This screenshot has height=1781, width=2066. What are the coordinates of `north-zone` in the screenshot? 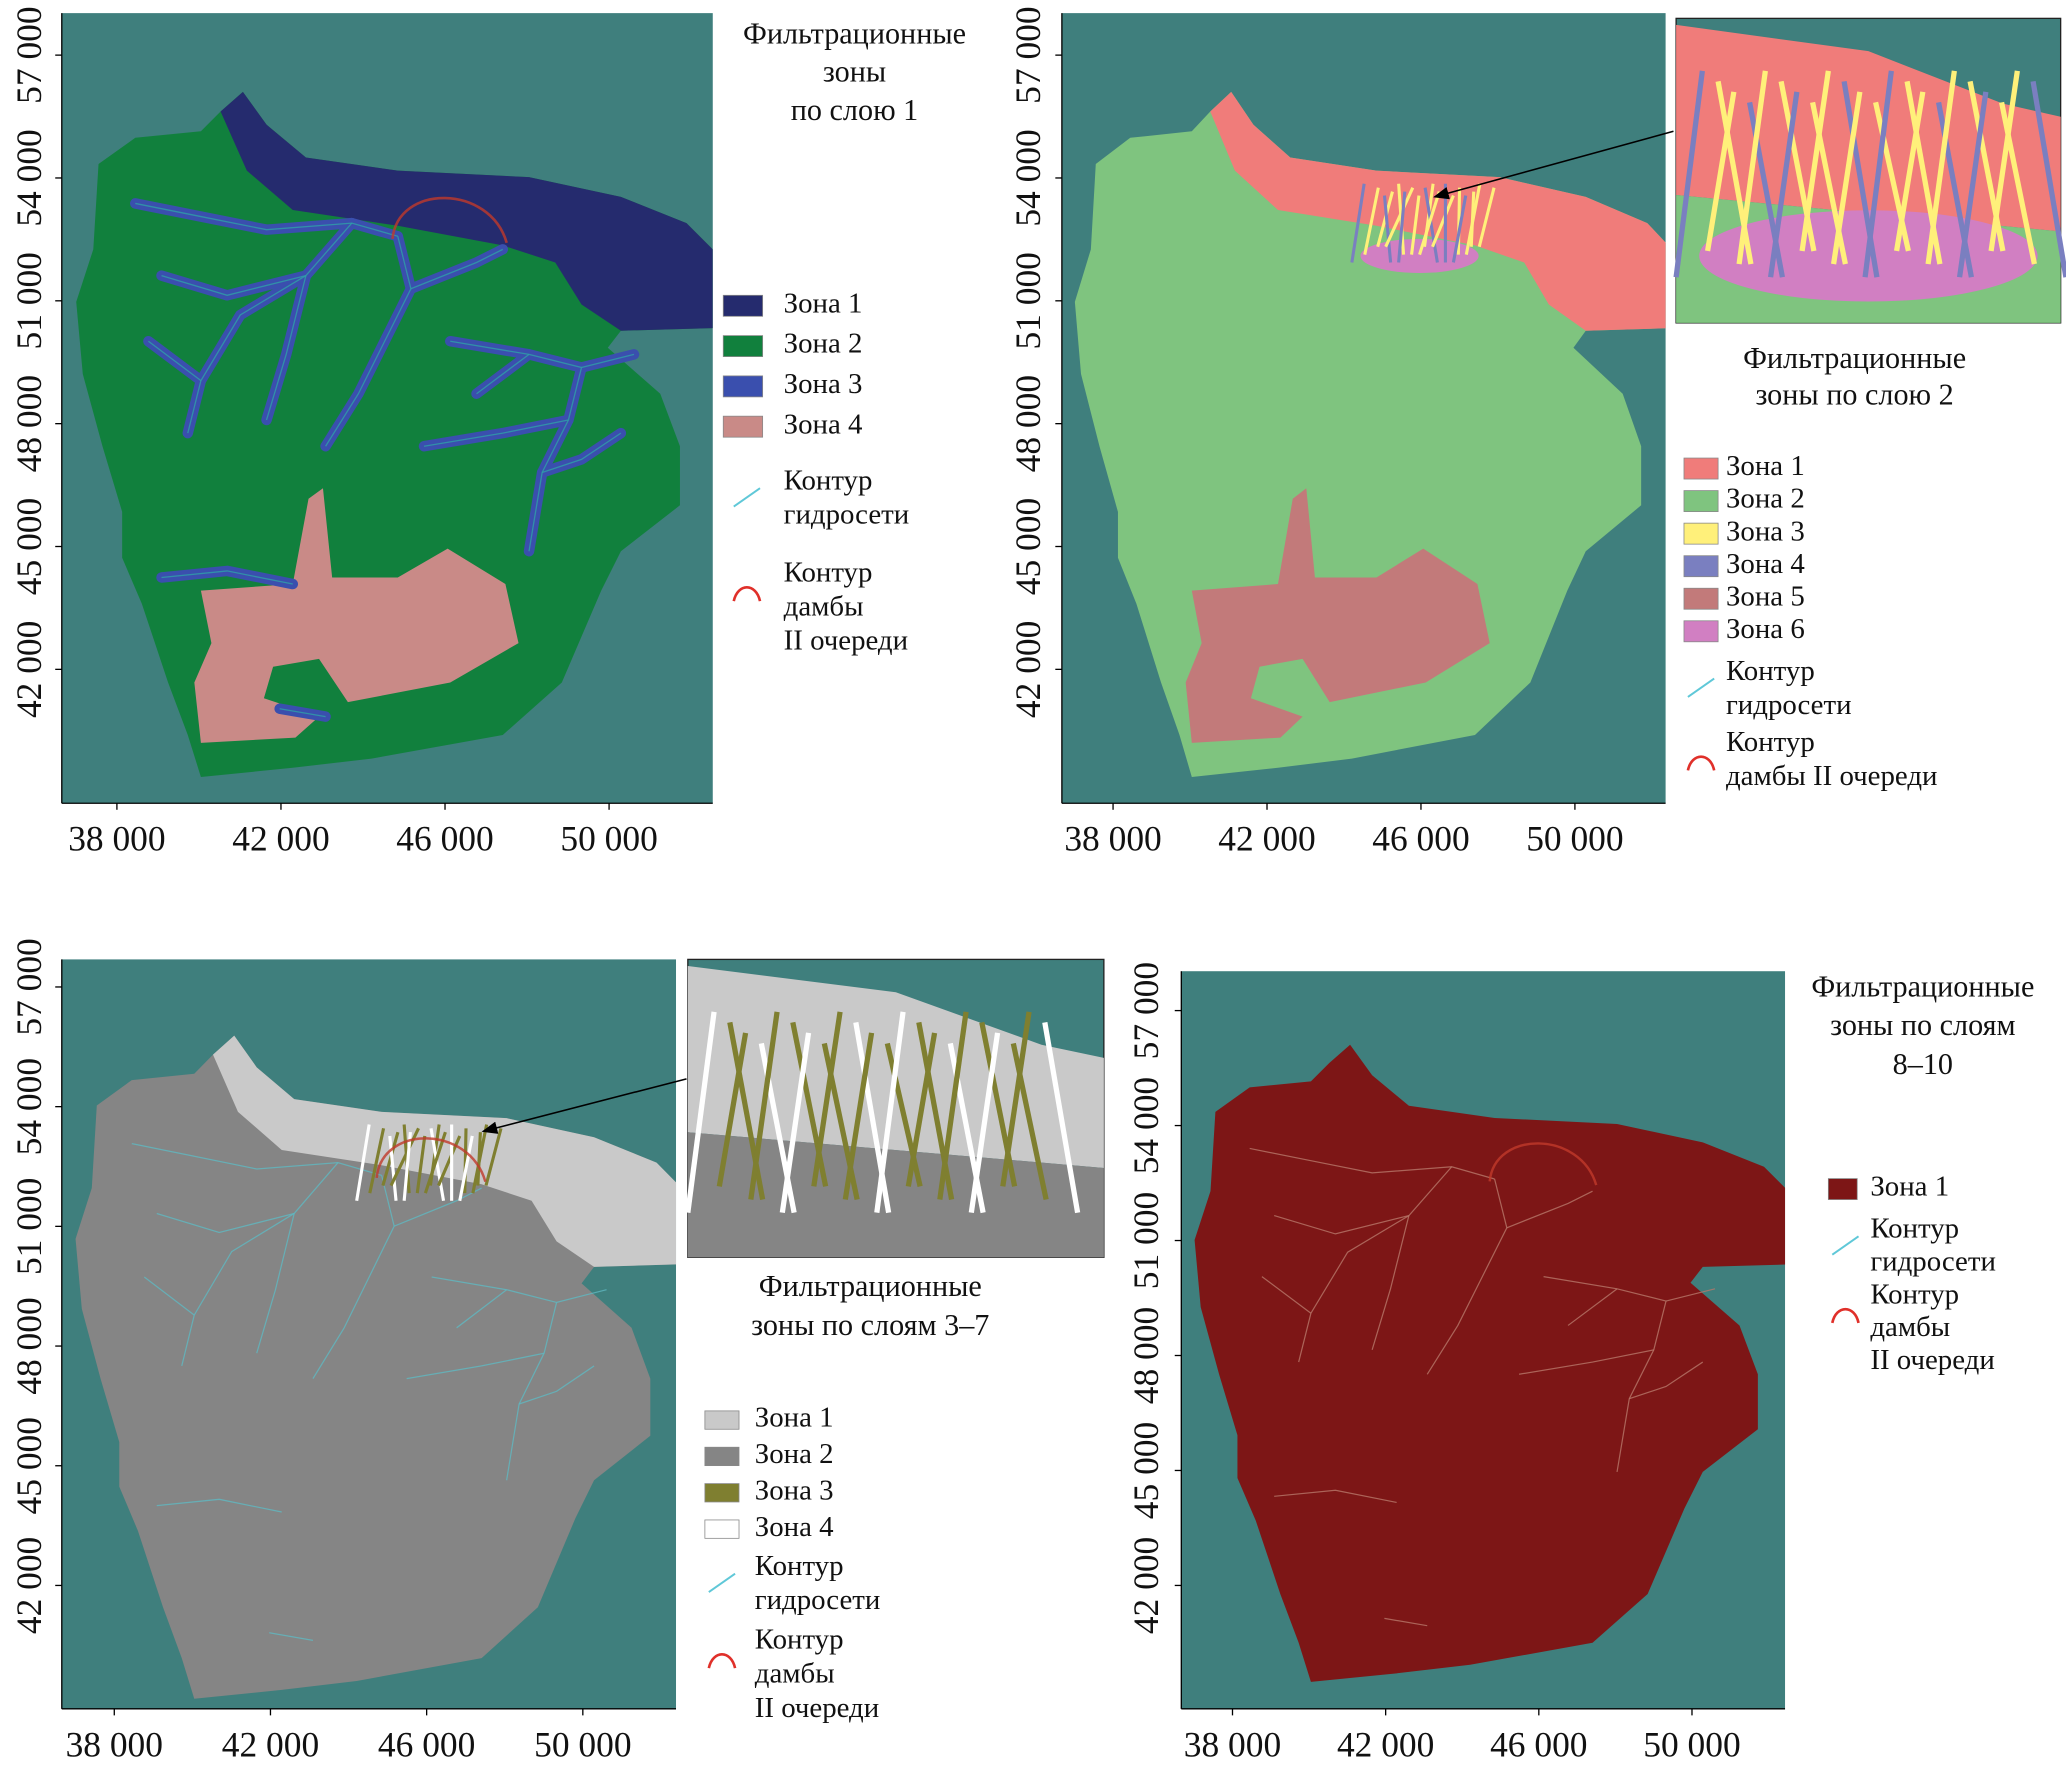 It's located at (444, 1151).